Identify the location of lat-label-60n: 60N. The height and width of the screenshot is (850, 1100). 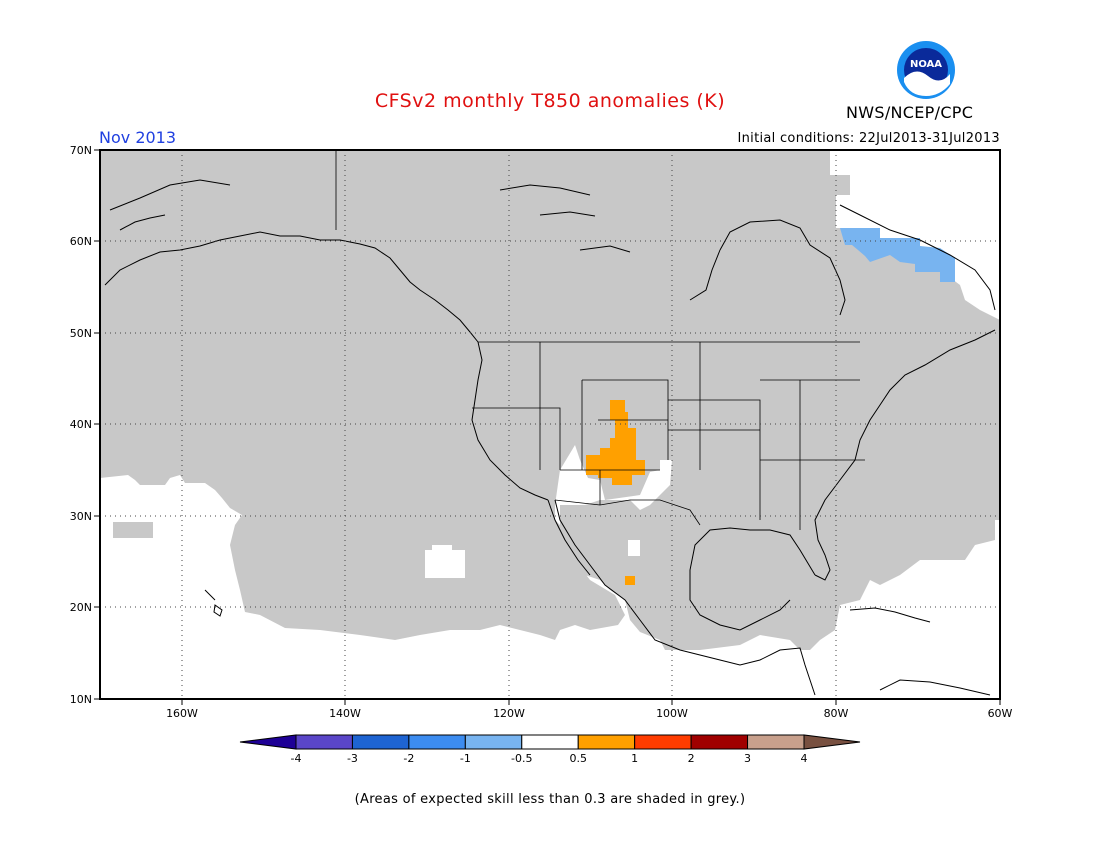
(81, 241).